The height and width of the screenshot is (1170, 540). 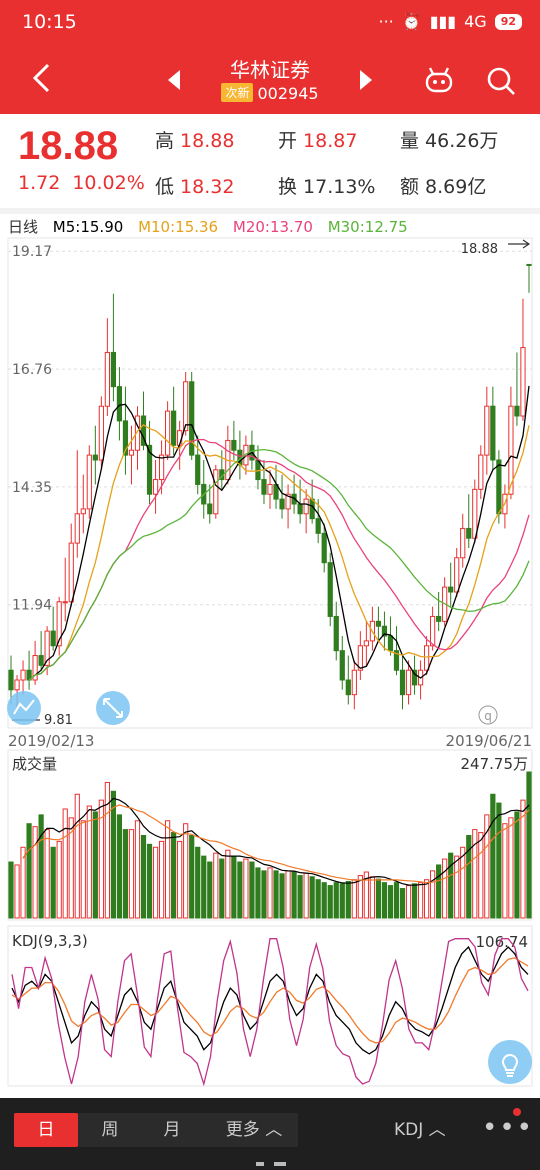 What do you see at coordinates (449, 139) in the screenshot?
I see `volume-field: 量 46.26万` at bounding box center [449, 139].